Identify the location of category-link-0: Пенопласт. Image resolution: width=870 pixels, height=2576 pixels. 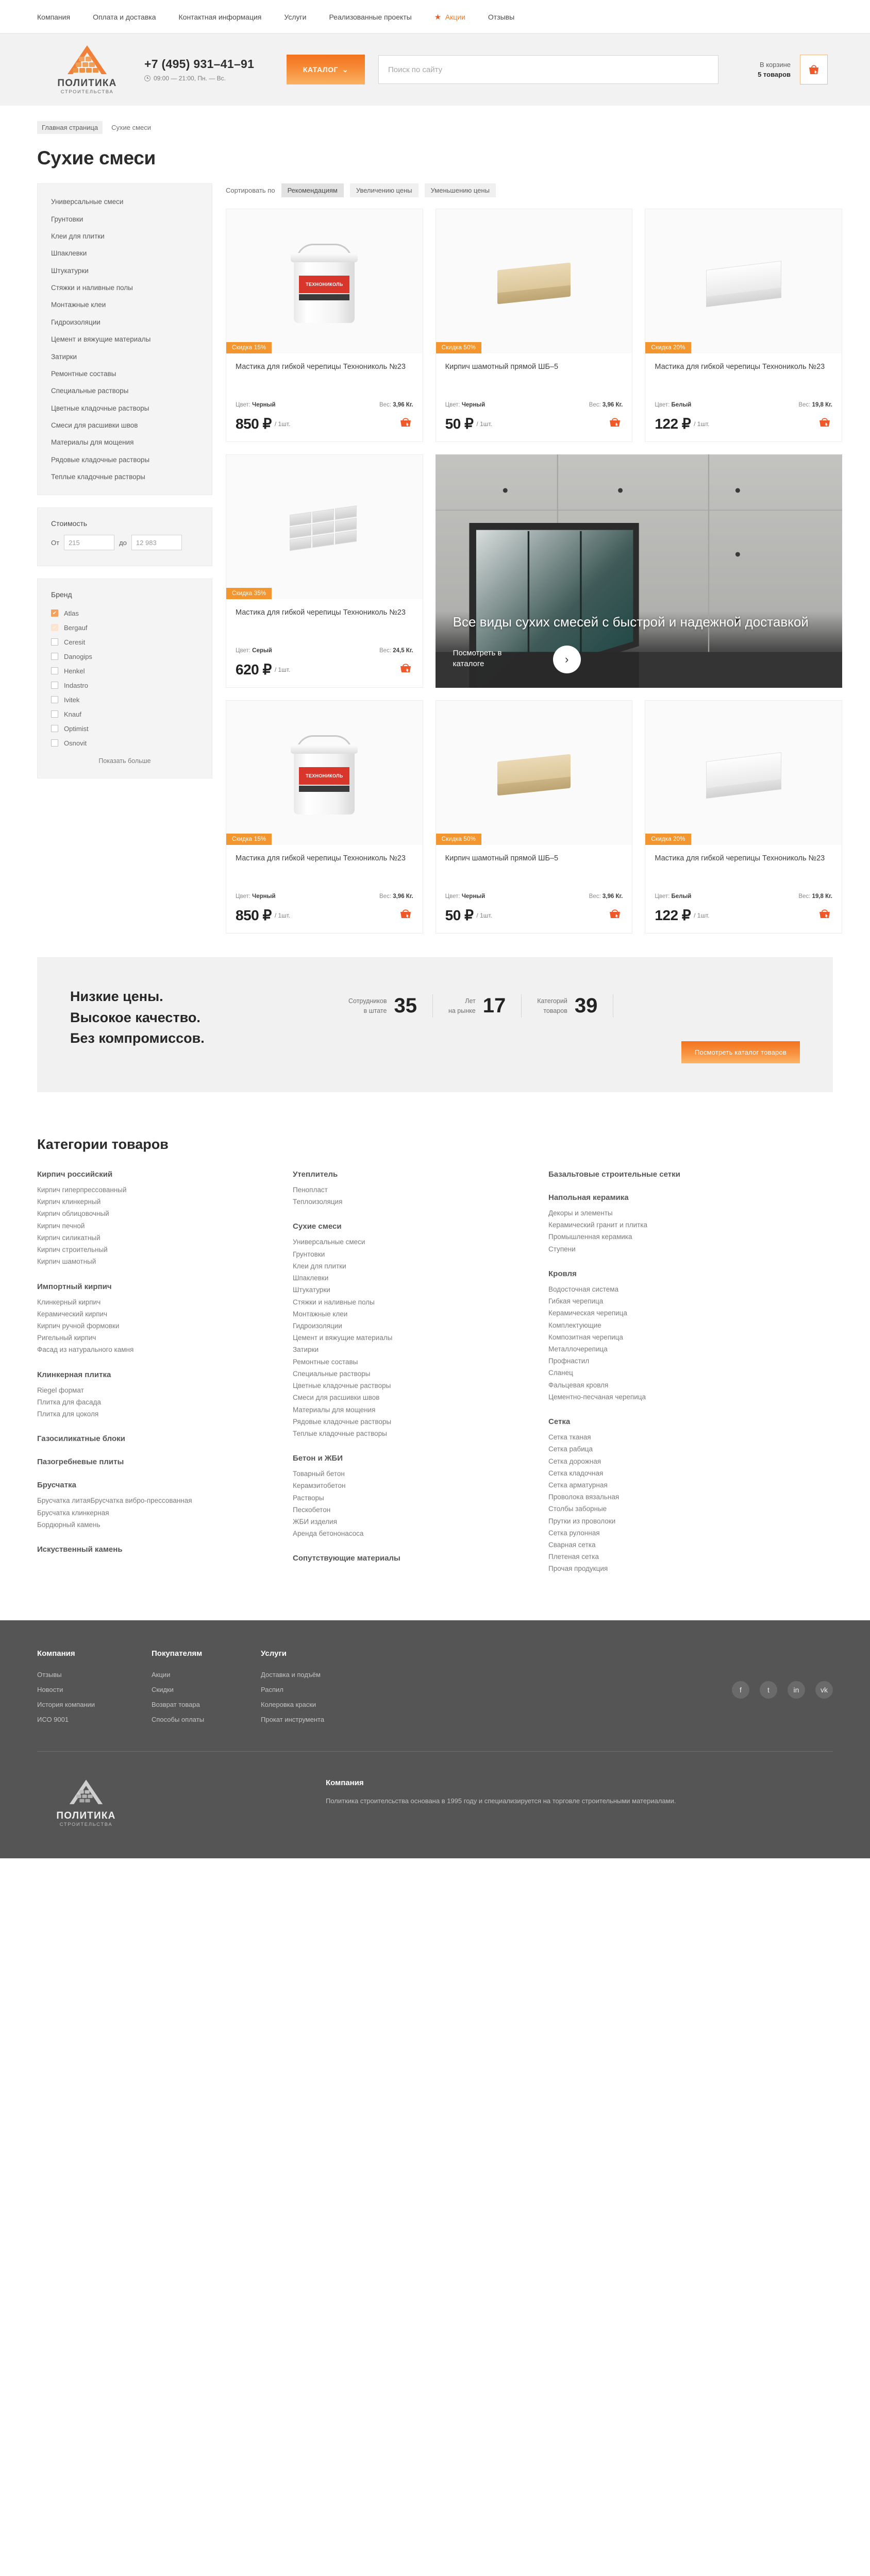
(310, 1190).